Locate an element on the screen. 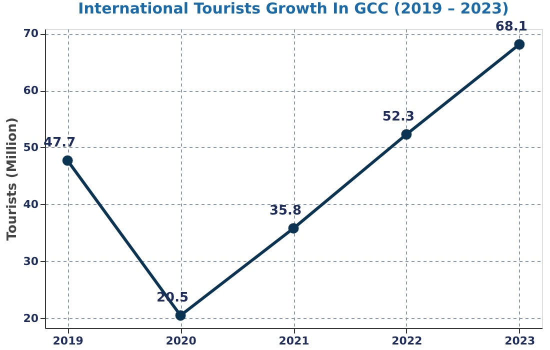 This screenshot has width=550, height=350. y-axis-title: Tourists (Million) is located at coordinates (12, 179).